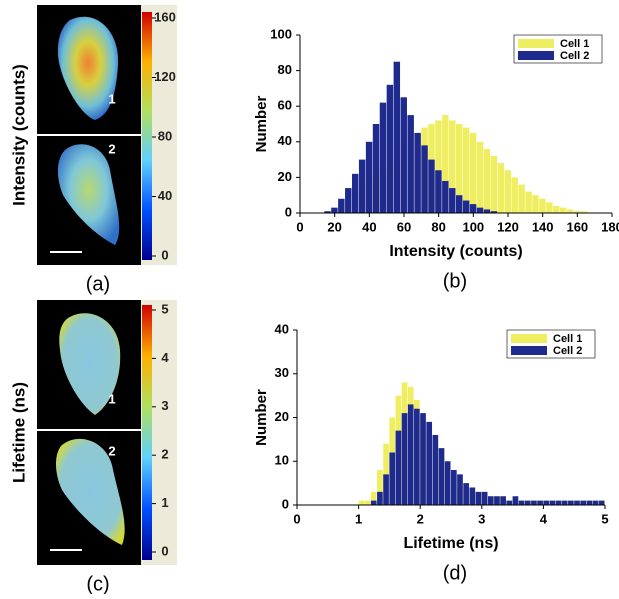 Image resolution: width=619 pixels, height=599 pixels. What do you see at coordinates (369, 226) in the screenshot?
I see `x-tick-label: 40` at bounding box center [369, 226].